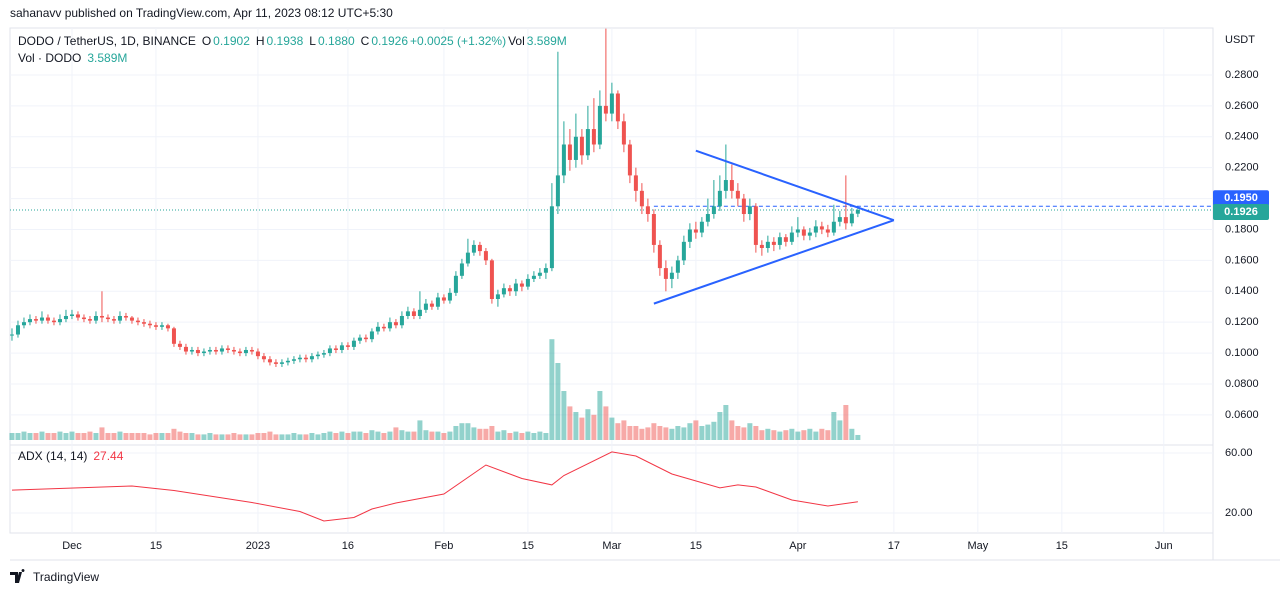 This screenshot has height=595, width=1280. Describe the element at coordinates (285, 41) in the screenshot. I see `legend-value: 0.1938` at that location.